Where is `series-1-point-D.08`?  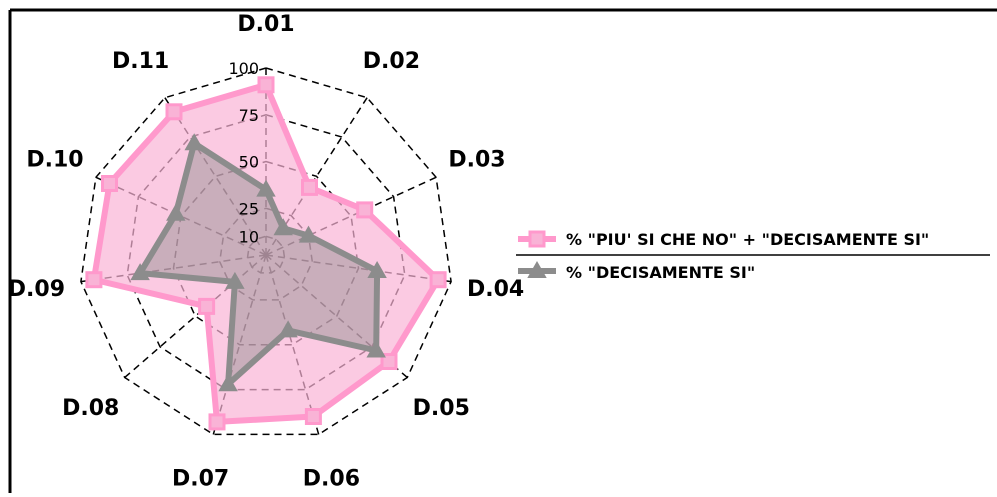 series-1-point-D.08 is located at coordinates (207, 306).